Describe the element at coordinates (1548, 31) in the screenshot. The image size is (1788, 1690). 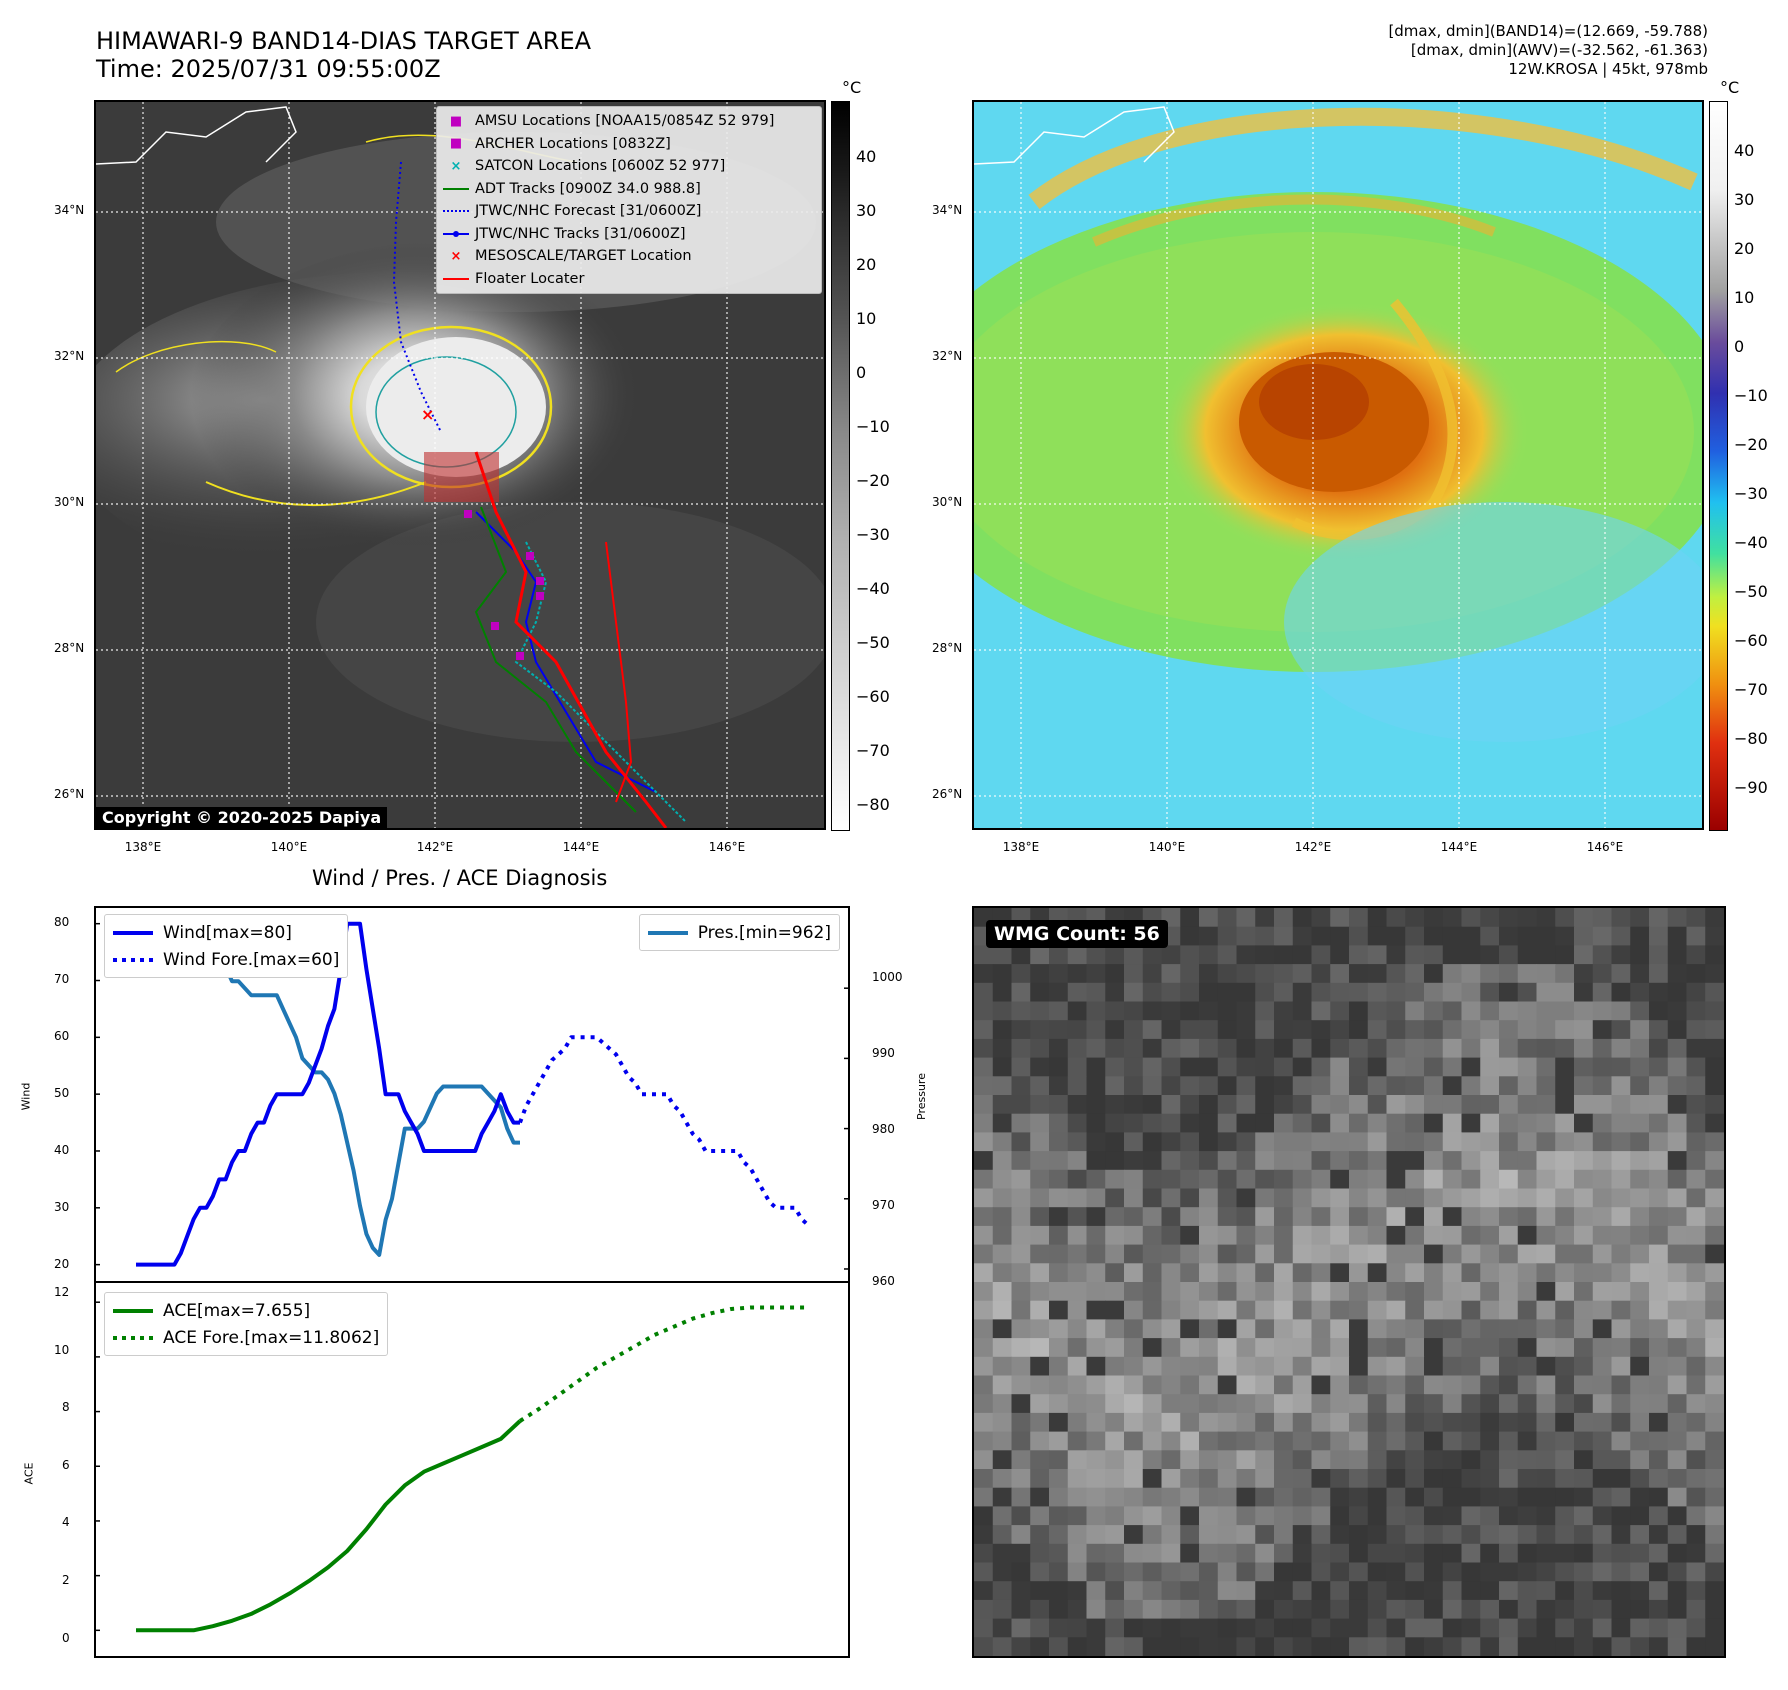
I see `info-band14: [dmax, dmin](BAND14)=(12.669, -59.788)` at that location.